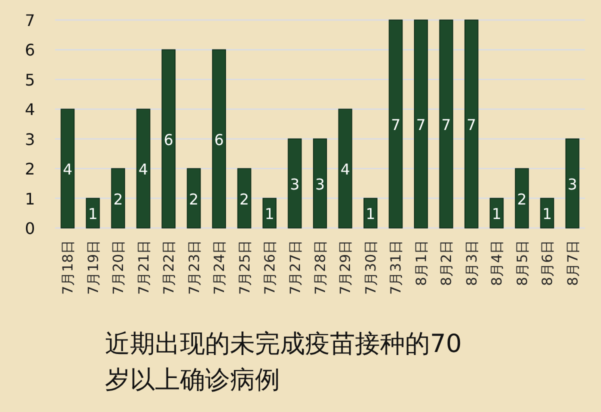 Image resolution: width=601 pixels, height=412 pixels. What do you see at coordinates (30, 228) in the screenshot?
I see `y-tick-label: 0` at bounding box center [30, 228].